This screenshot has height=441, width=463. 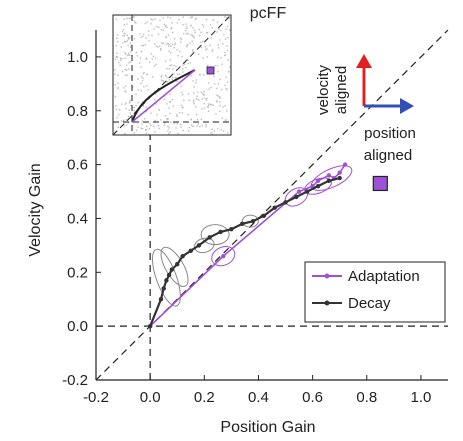 What do you see at coordinates (312, 397) in the screenshot?
I see `x-tick-label: 0.6` at bounding box center [312, 397].